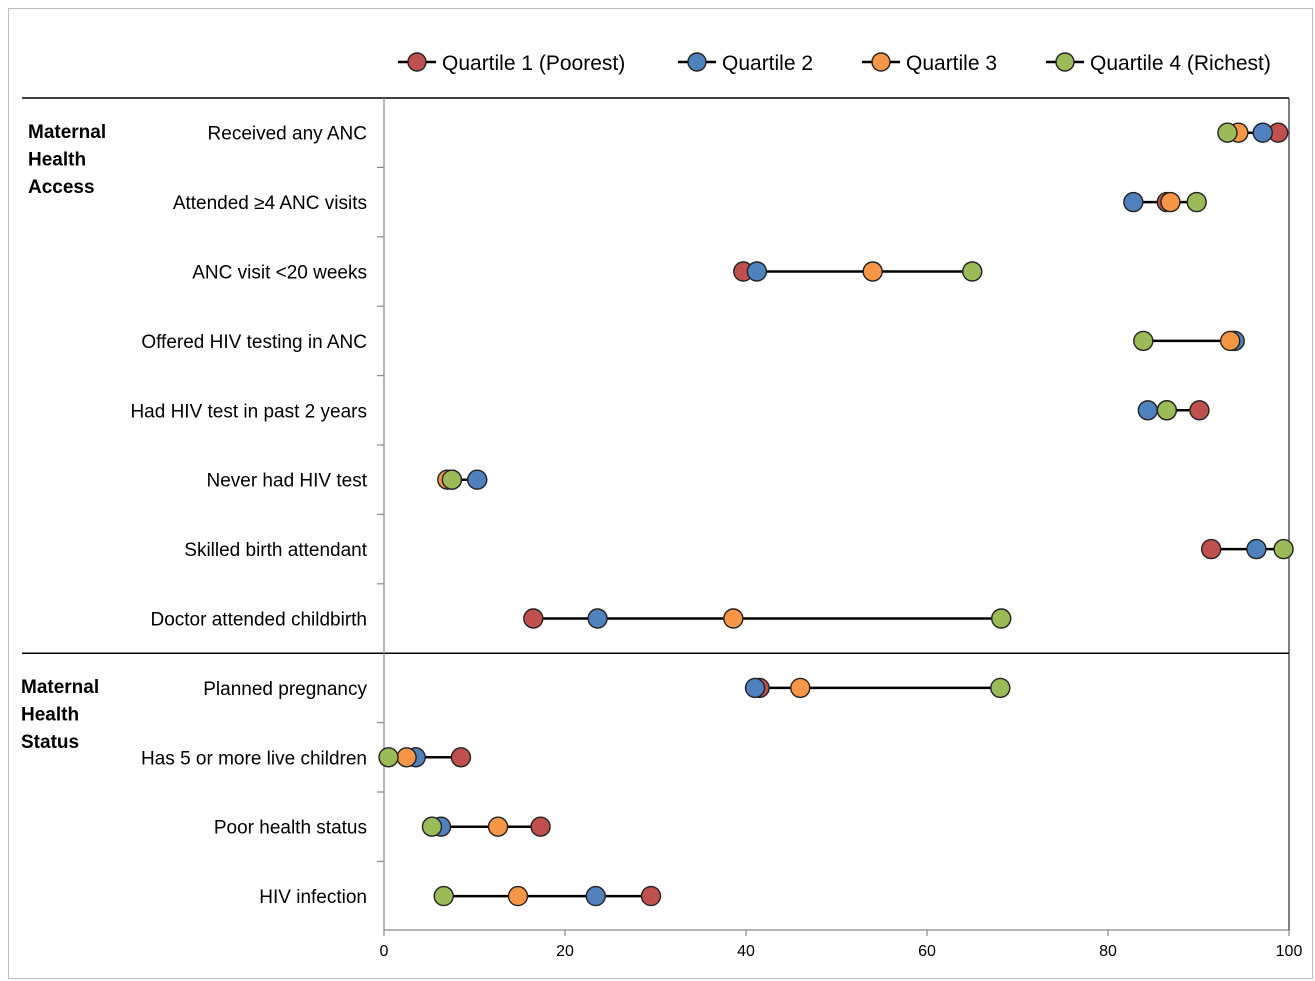 The width and height of the screenshot is (1315, 981). What do you see at coordinates (286, 481) in the screenshot?
I see `row-label: Never had HIV test` at bounding box center [286, 481].